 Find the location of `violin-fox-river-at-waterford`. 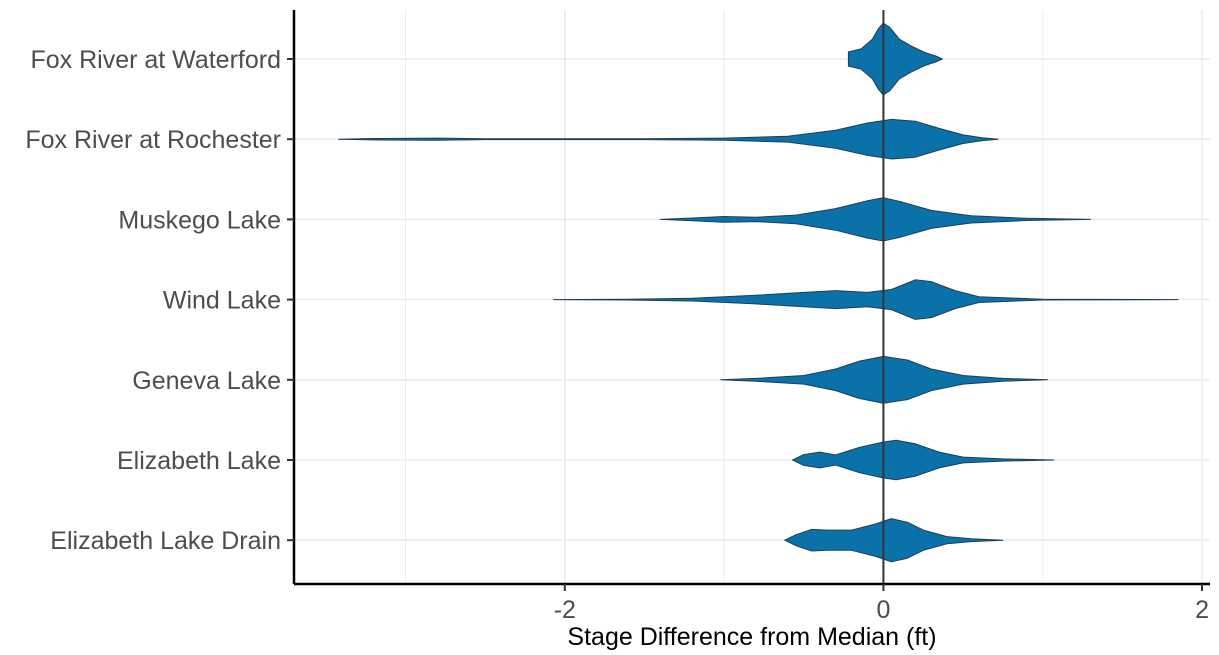

violin-fox-river-at-waterford is located at coordinates (895, 59).